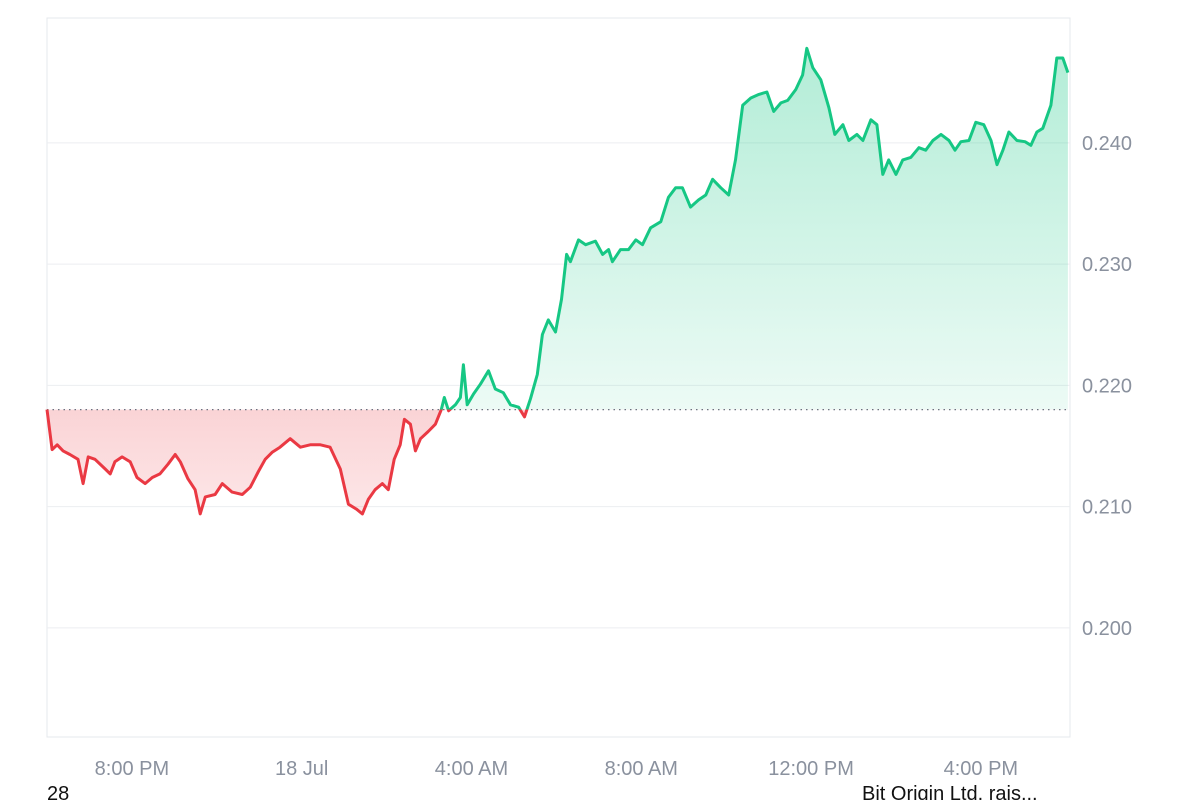  Describe the element at coordinates (811, 769) in the screenshot. I see `x-tick-label: 12:00 PM` at that location.